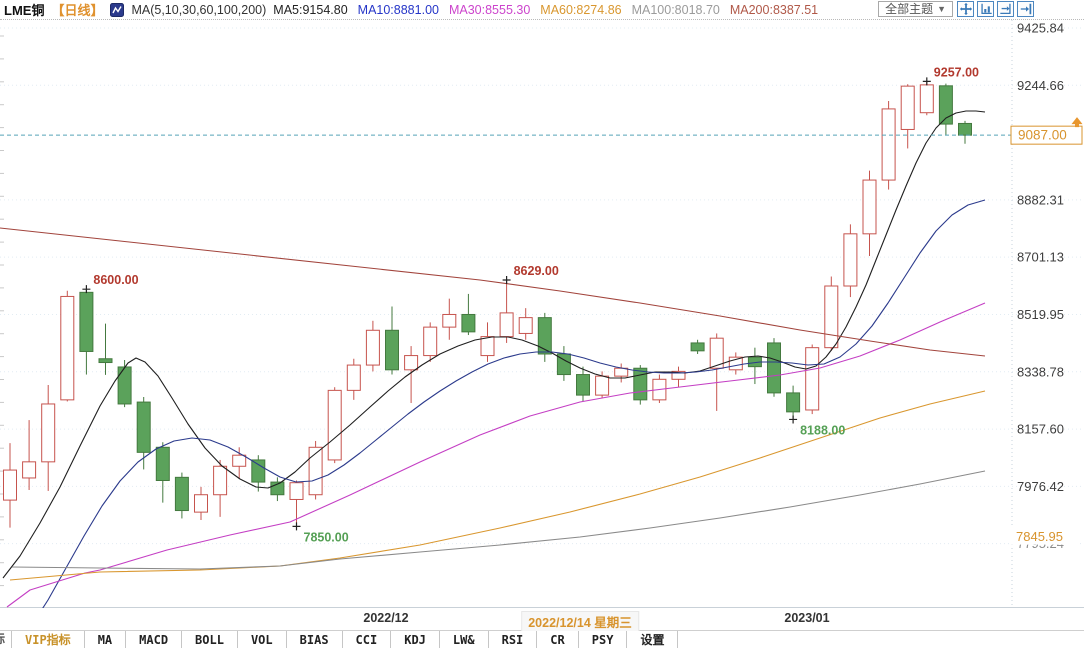  What do you see at coordinates (603, 639) in the screenshot?
I see `tab-psy: PSY` at bounding box center [603, 639].